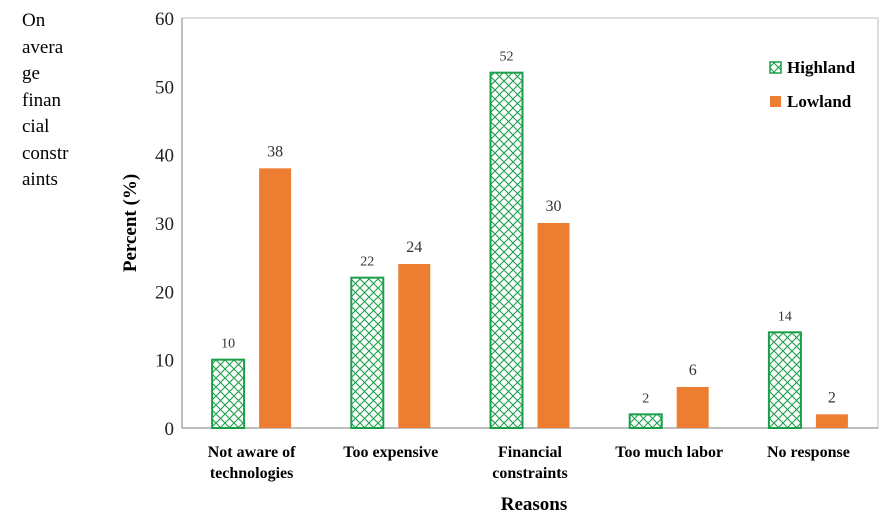  I want to click on side-text: On avera ge finan cial constr aints, so click(57, 101).